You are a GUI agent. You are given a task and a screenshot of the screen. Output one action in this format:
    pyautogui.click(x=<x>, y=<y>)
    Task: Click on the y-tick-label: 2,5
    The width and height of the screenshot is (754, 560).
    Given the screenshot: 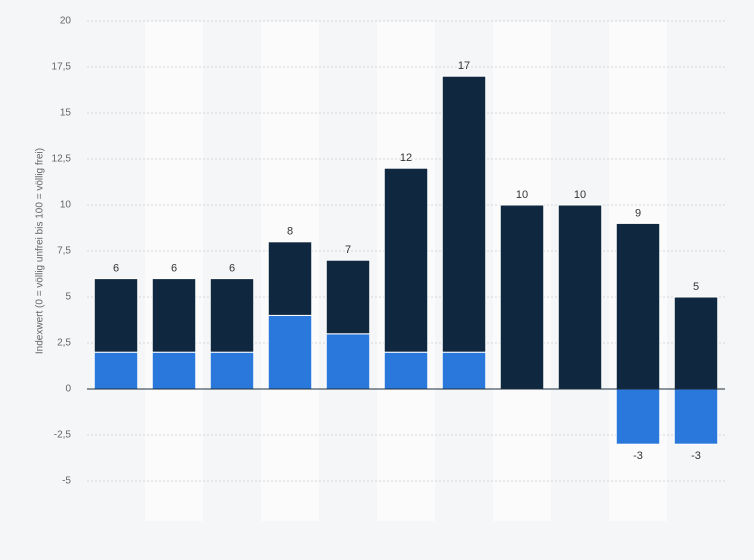 What is the action you would take?
    pyautogui.click(x=64, y=343)
    